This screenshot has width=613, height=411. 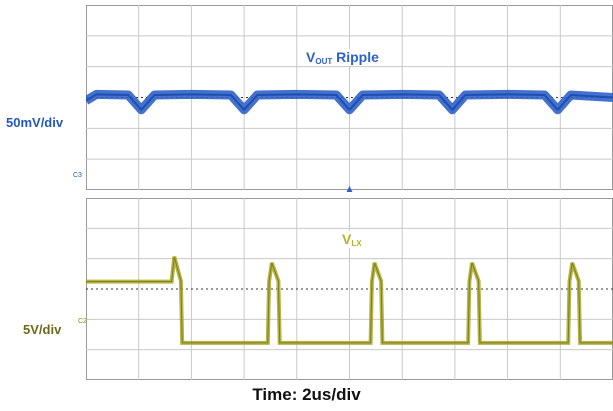 What do you see at coordinates (352, 239) in the screenshot?
I see `vlx-title: VLX` at bounding box center [352, 239].